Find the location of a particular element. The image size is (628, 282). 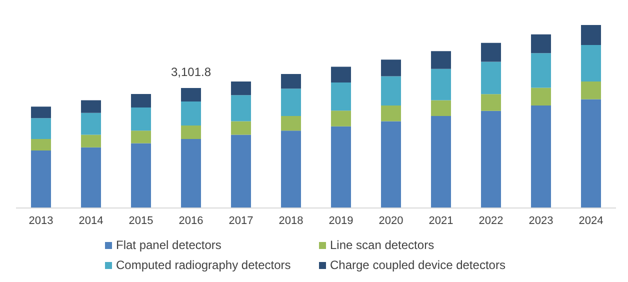

x-tick-label: 2013 is located at coordinates (41, 220).